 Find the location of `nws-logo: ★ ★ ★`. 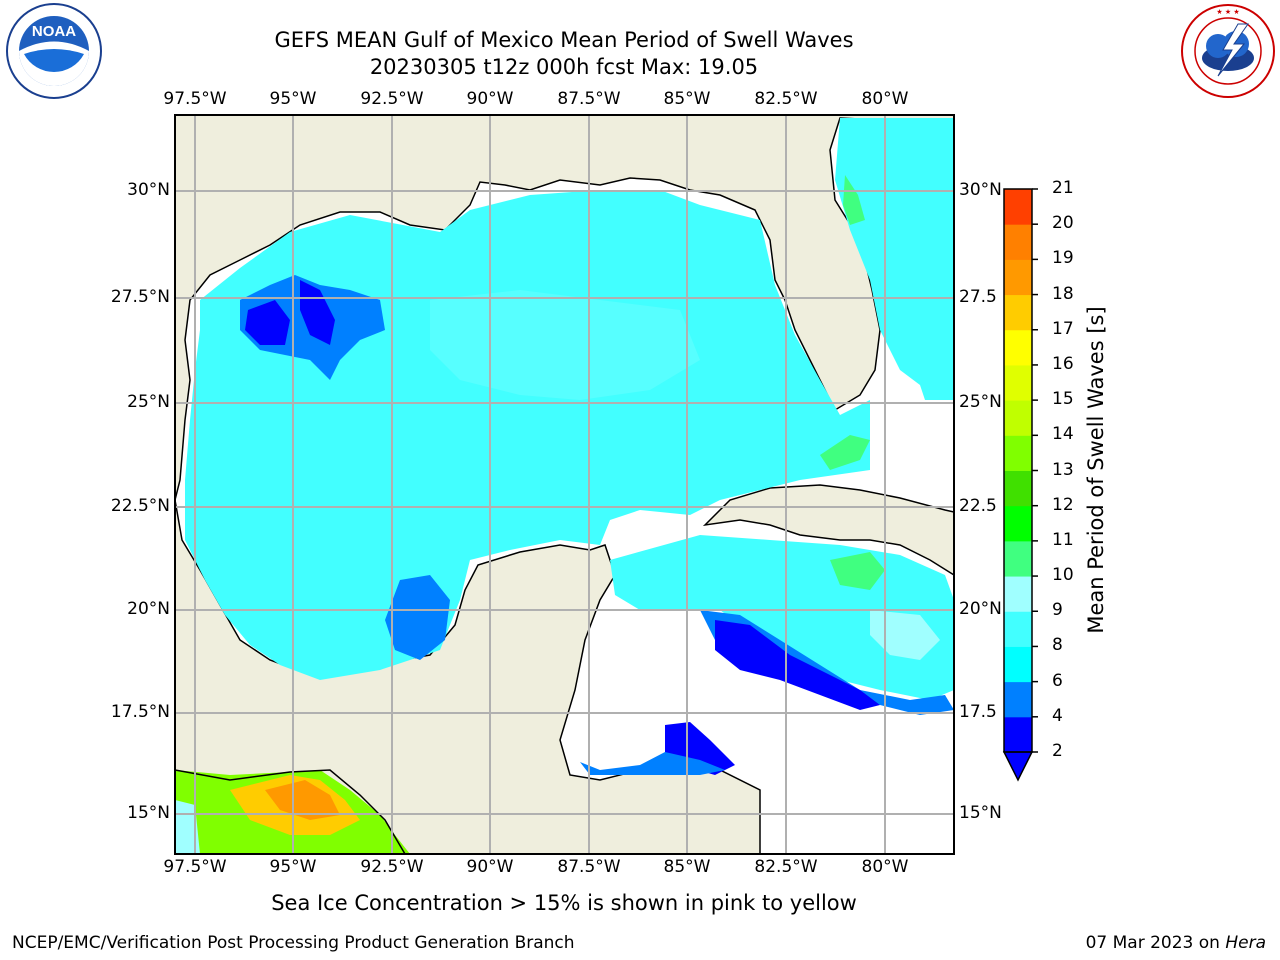

nws-logo: ★ ★ ★ is located at coordinates (1228, 51).